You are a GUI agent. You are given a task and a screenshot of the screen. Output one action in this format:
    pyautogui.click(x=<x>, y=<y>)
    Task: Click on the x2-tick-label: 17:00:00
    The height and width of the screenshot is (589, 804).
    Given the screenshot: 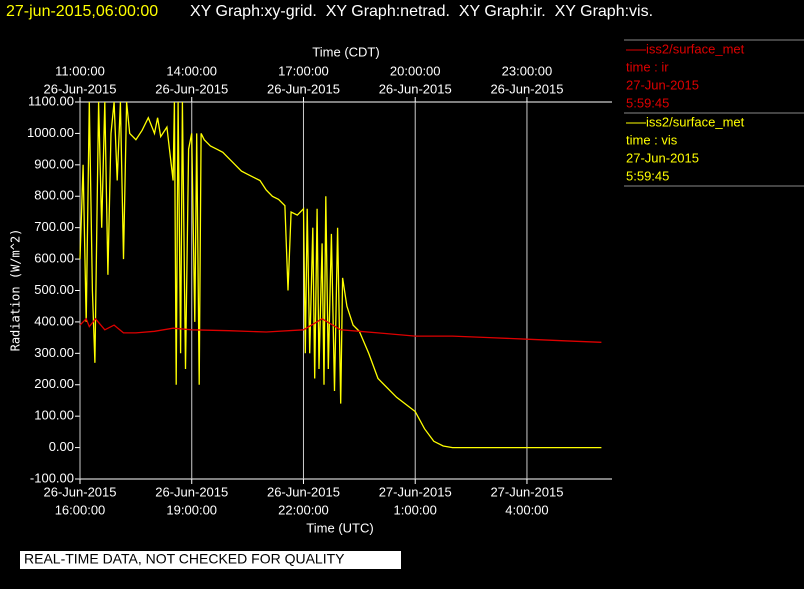 What is the action you would take?
    pyautogui.click(x=303, y=70)
    